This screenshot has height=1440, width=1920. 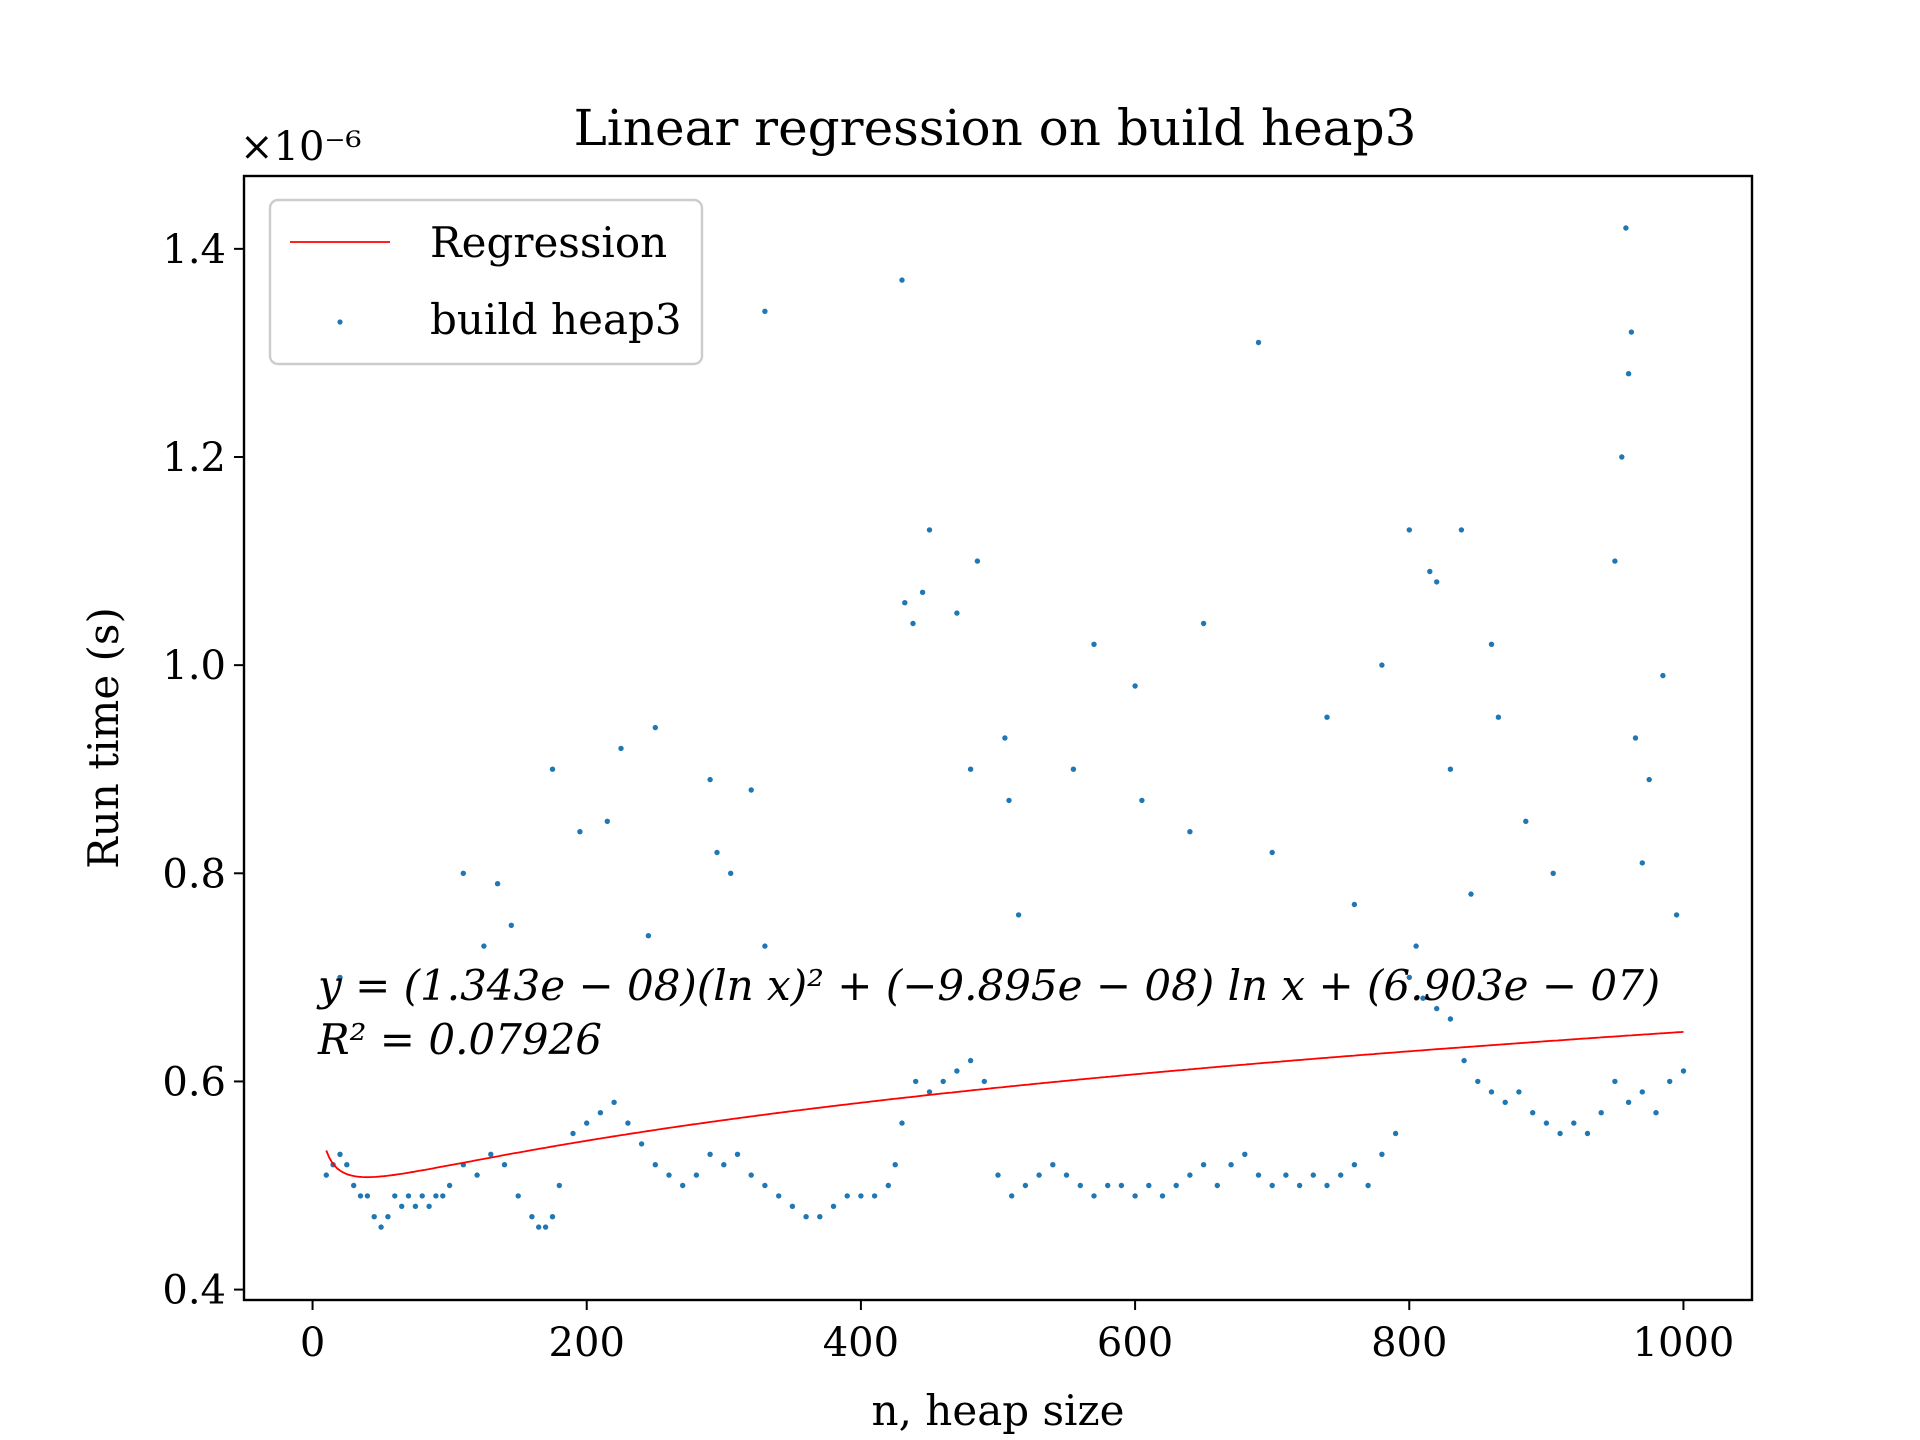 What do you see at coordinates (995, 128) in the screenshot?
I see `chart-title: Linear regression on build heap3` at bounding box center [995, 128].